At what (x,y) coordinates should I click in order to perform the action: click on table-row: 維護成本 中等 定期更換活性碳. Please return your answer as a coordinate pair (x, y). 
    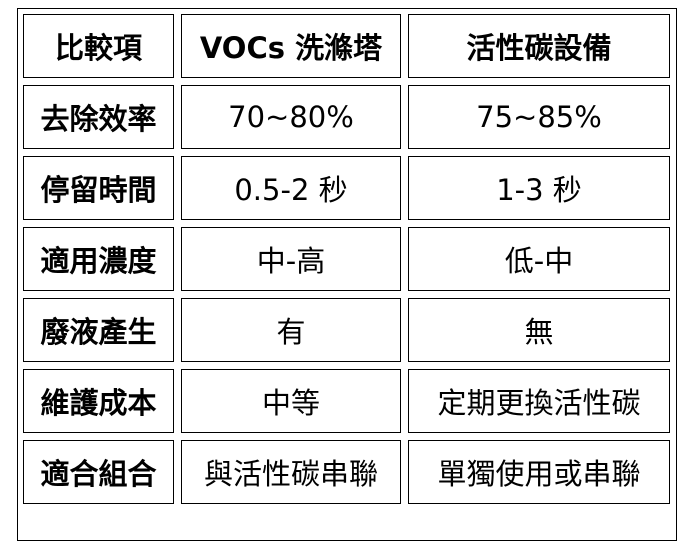
    Looking at the image, I should click on (346, 401).